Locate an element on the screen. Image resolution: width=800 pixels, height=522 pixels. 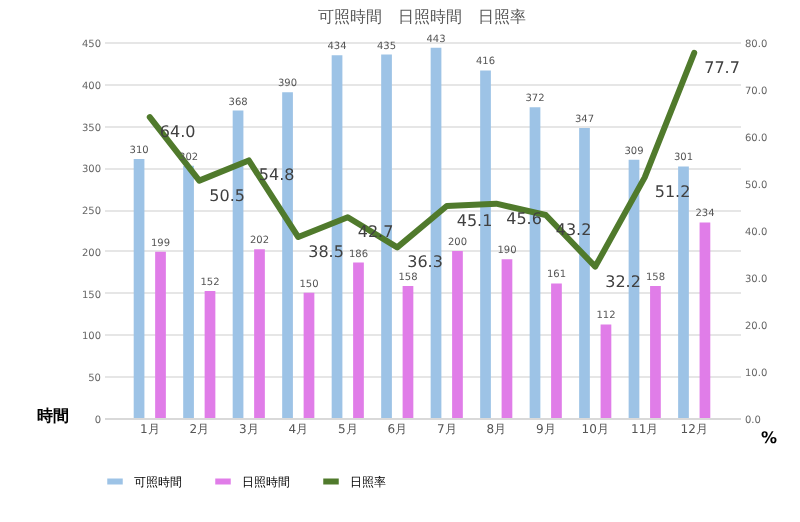
data-label: 54.8 is located at coordinates (276, 175).